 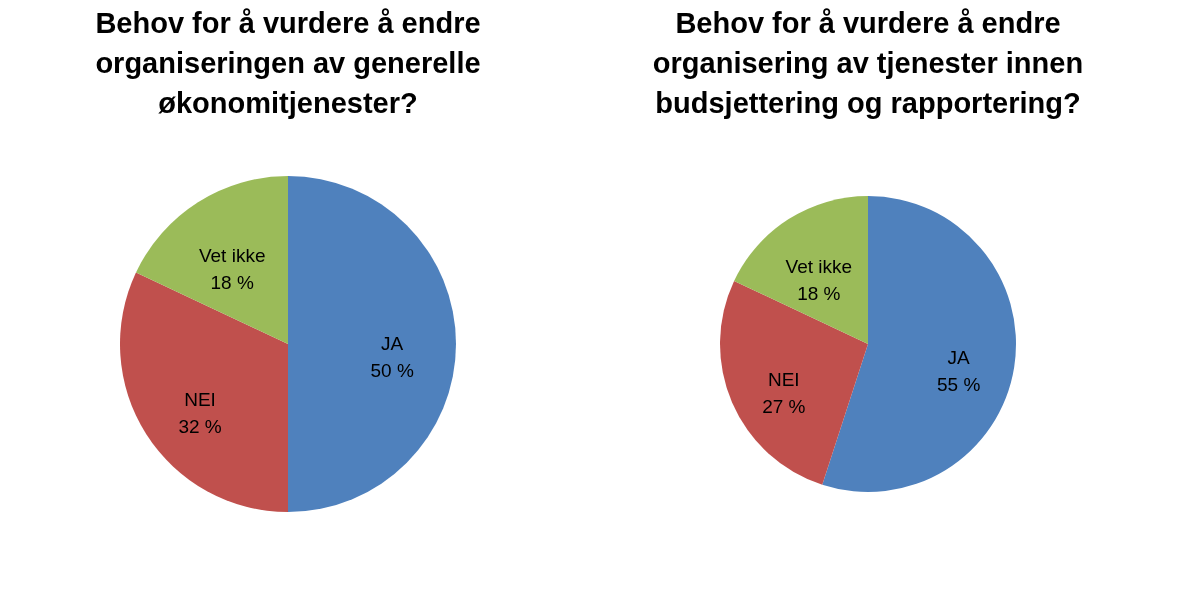 What do you see at coordinates (200, 426) in the screenshot?
I see `data-label: 32 %` at bounding box center [200, 426].